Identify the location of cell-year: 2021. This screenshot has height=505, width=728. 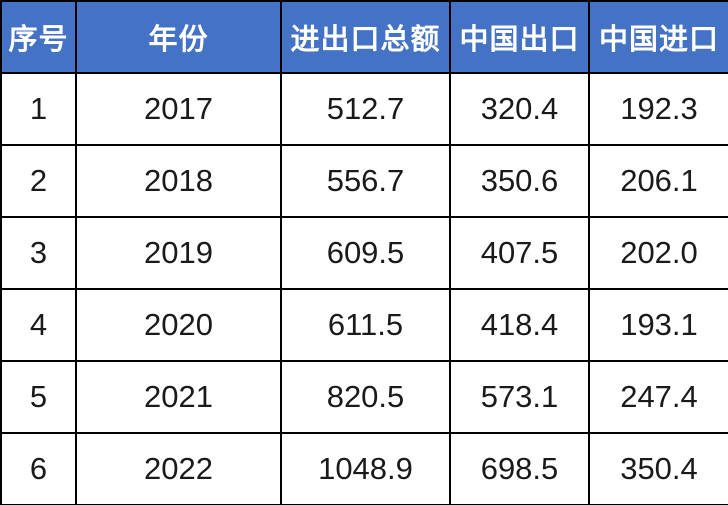
(178, 397).